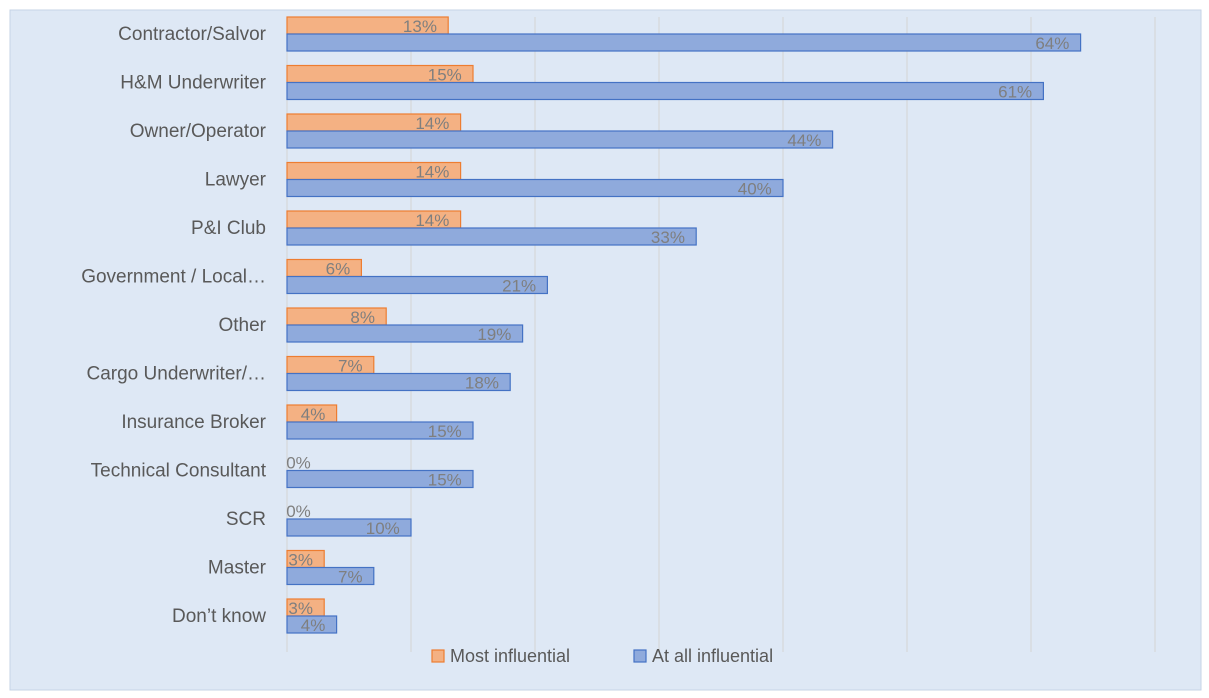  Describe the element at coordinates (237, 568) in the screenshot. I see `category-label: Master` at that location.